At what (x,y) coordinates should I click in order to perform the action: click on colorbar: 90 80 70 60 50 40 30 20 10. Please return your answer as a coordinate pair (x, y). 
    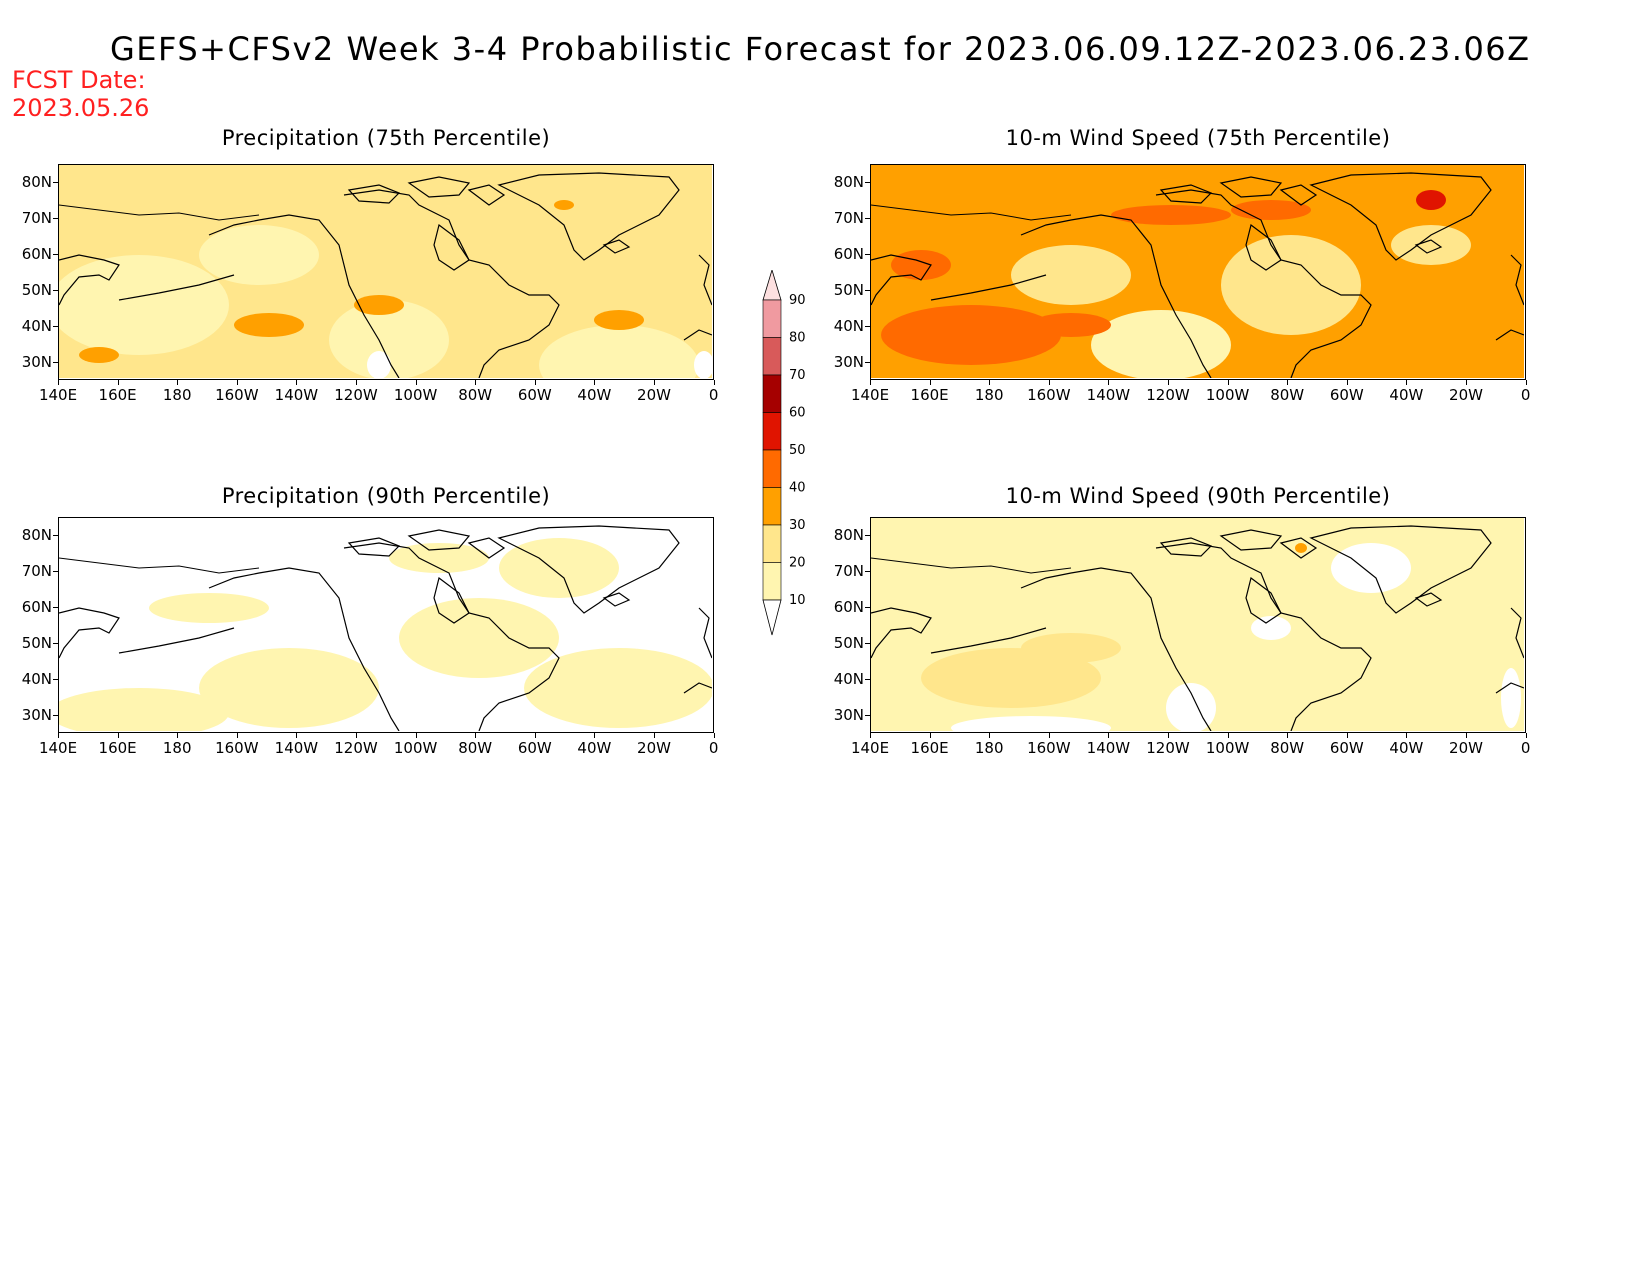
    Looking at the image, I should click on (784, 453).